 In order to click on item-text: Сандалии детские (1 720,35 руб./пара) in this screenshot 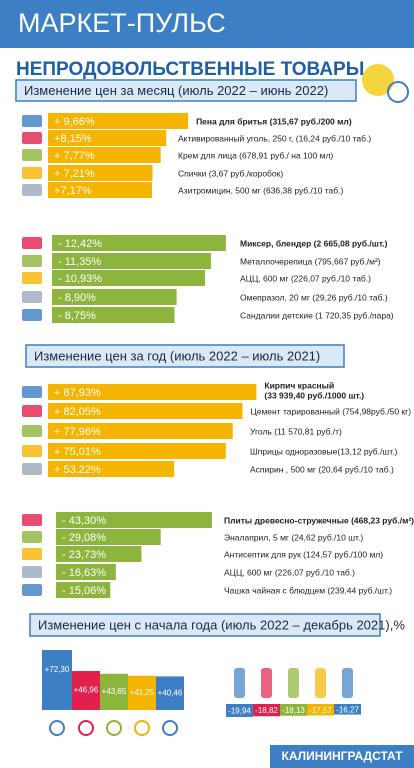, I will do `click(317, 315)`.